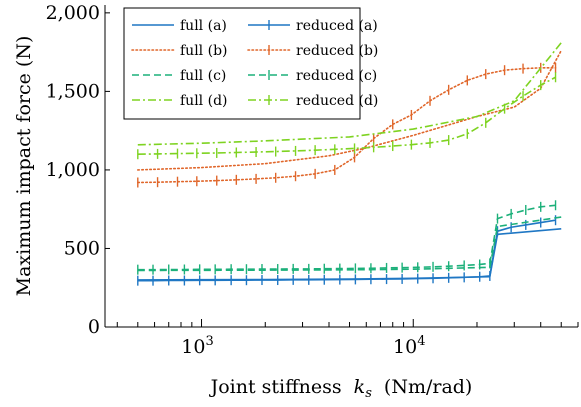 This screenshot has width=581, height=407. I want to click on y-tick-label: 1,000, so click(73, 170).